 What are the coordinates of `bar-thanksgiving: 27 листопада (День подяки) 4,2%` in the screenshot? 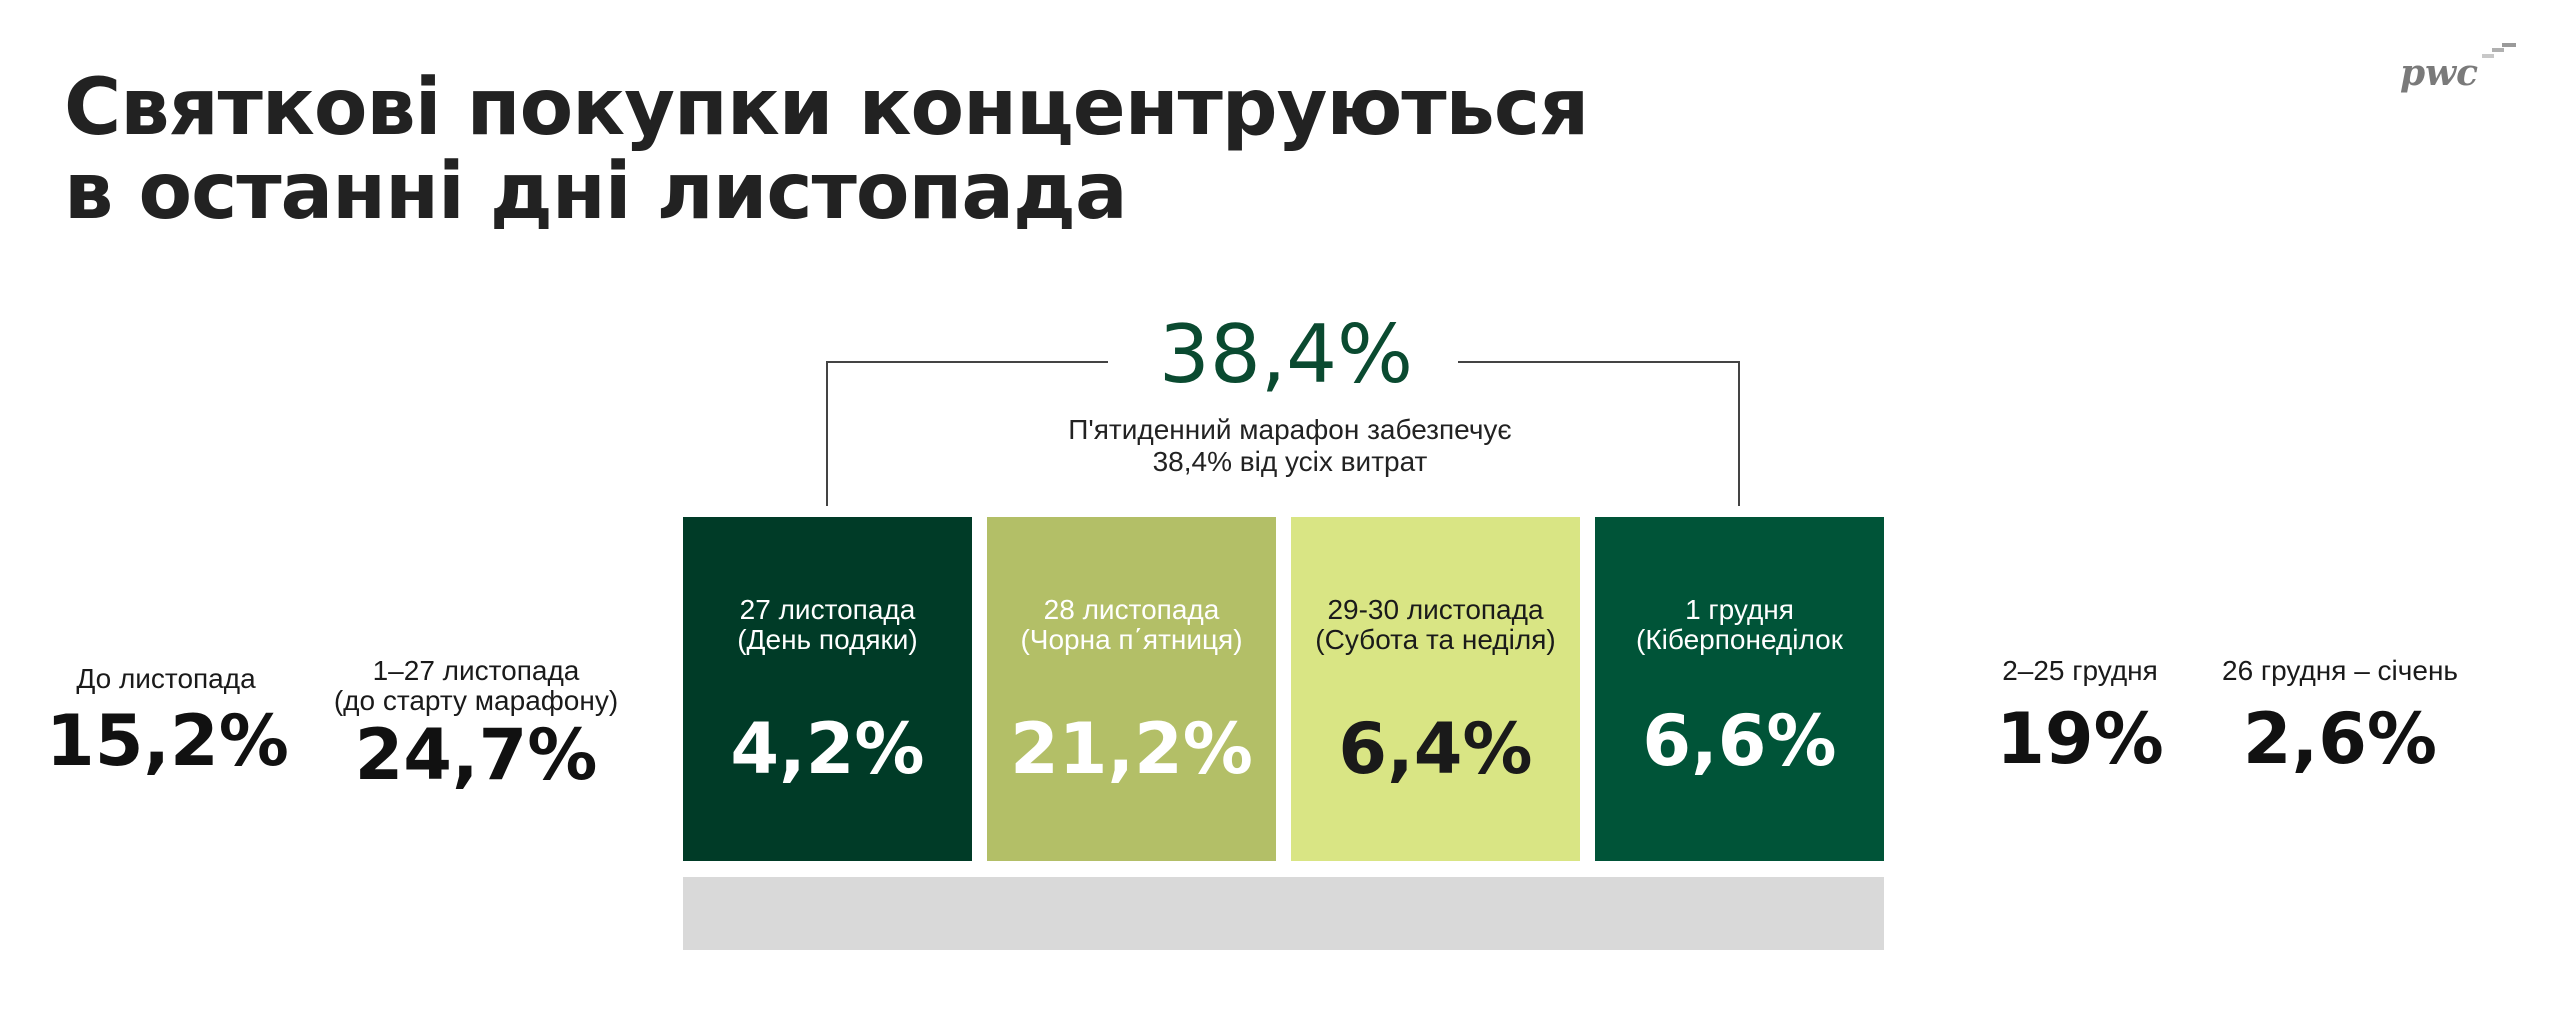 It's located at (827, 689).